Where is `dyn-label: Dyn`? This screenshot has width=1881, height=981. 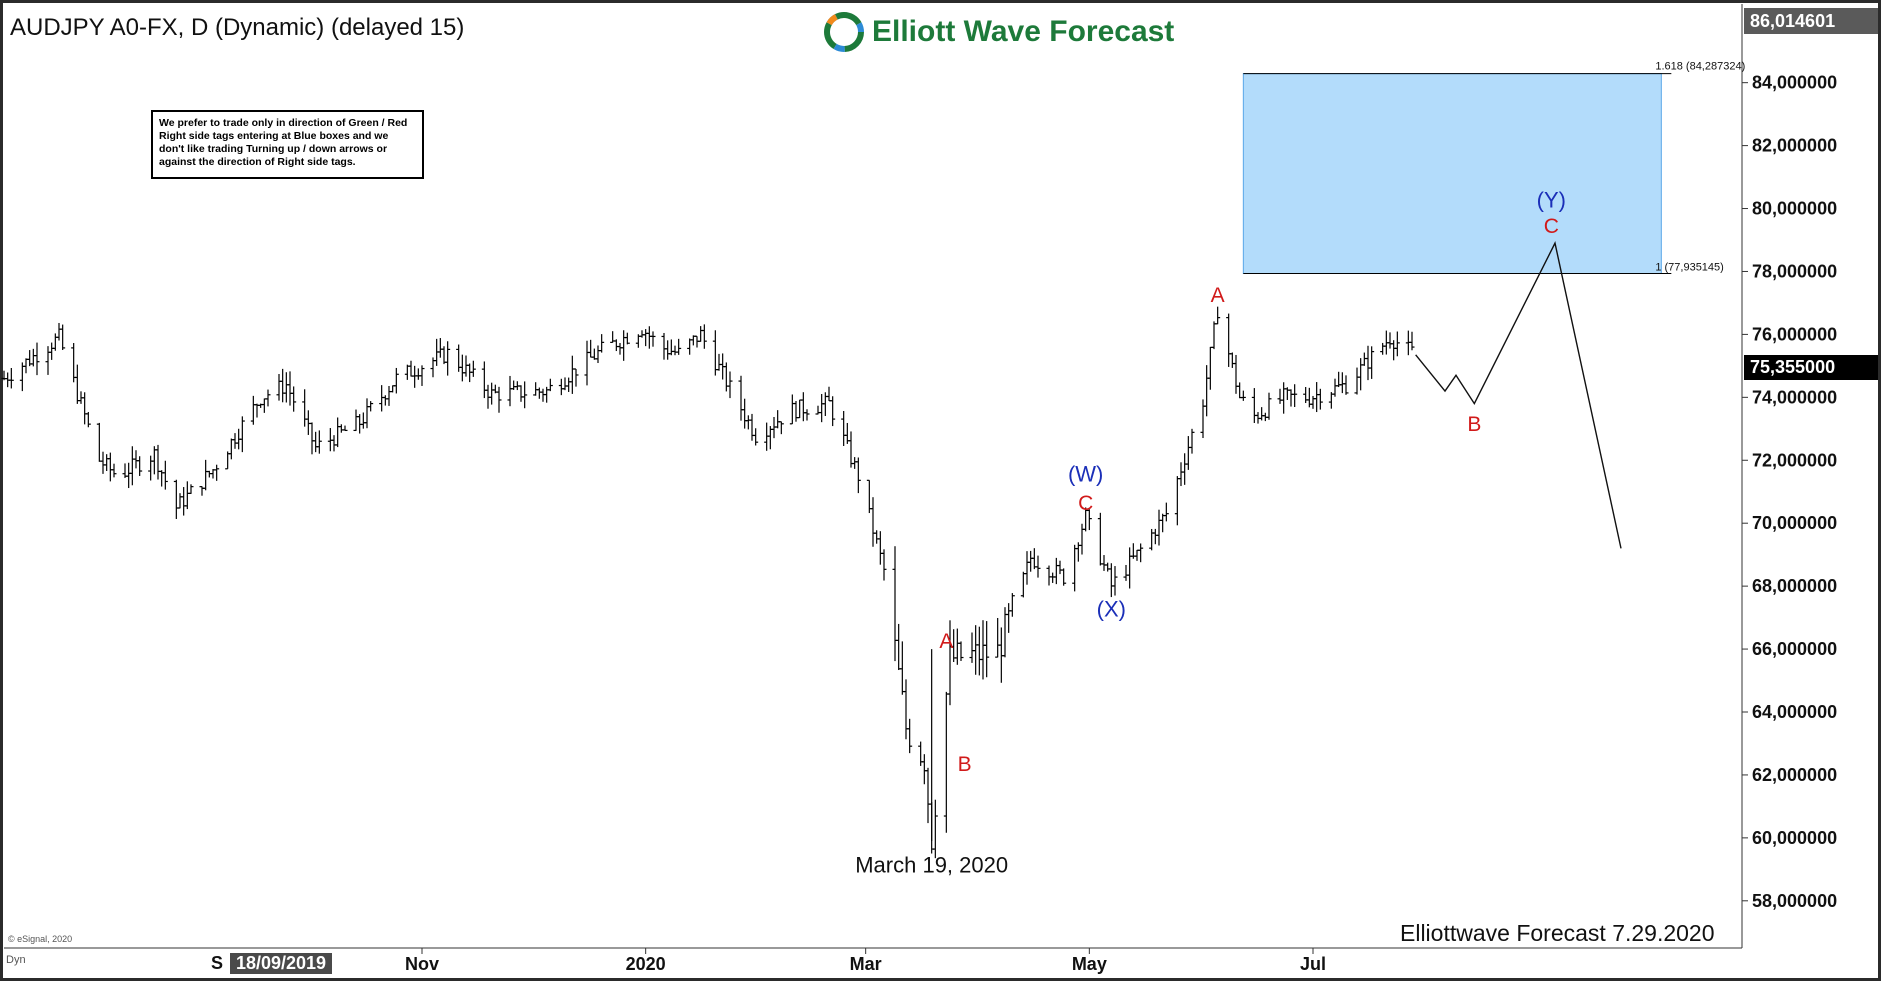 dyn-label: Dyn is located at coordinates (16, 960).